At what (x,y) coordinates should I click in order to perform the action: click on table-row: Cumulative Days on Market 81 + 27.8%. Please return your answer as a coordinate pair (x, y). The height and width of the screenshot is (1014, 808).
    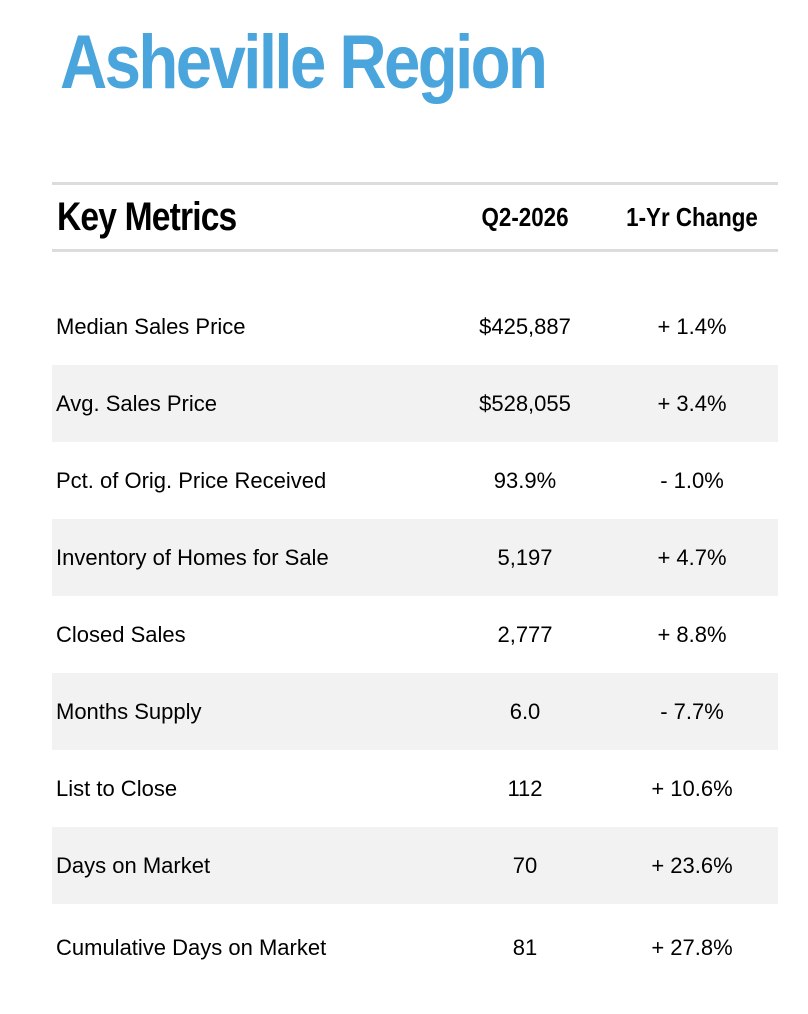
    Looking at the image, I should click on (415, 948).